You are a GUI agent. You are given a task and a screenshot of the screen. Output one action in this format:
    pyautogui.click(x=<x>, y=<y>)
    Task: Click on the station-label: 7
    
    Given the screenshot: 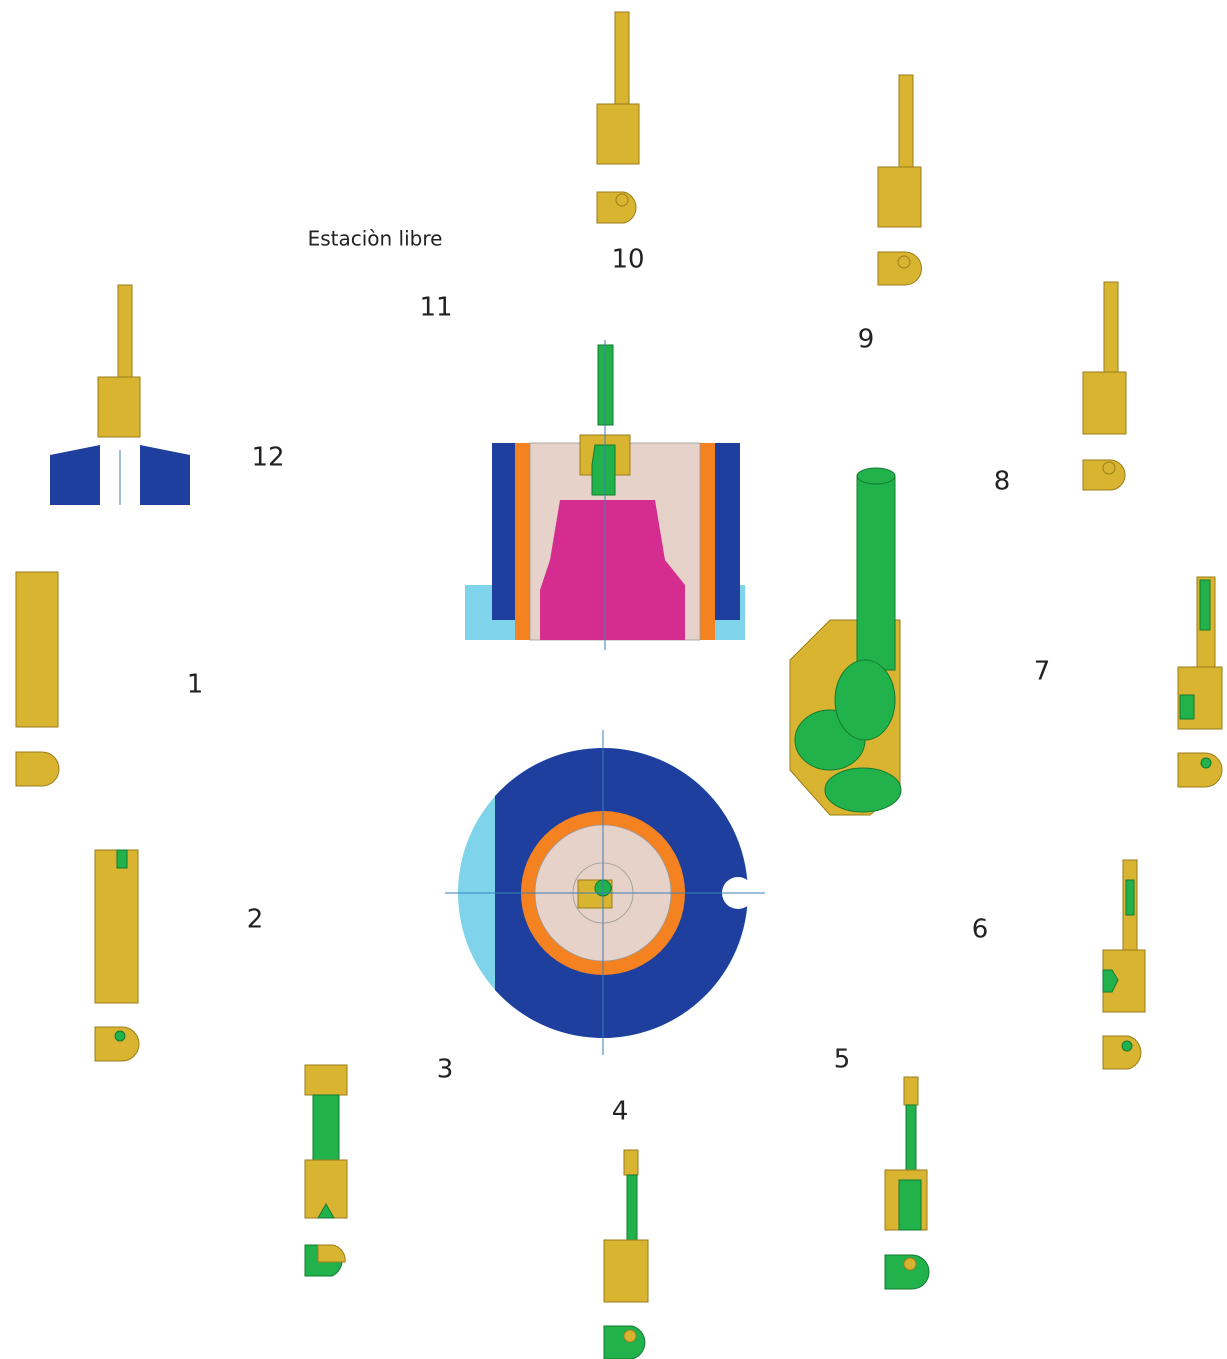 What is the action you would take?
    pyautogui.click(x=1042, y=672)
    